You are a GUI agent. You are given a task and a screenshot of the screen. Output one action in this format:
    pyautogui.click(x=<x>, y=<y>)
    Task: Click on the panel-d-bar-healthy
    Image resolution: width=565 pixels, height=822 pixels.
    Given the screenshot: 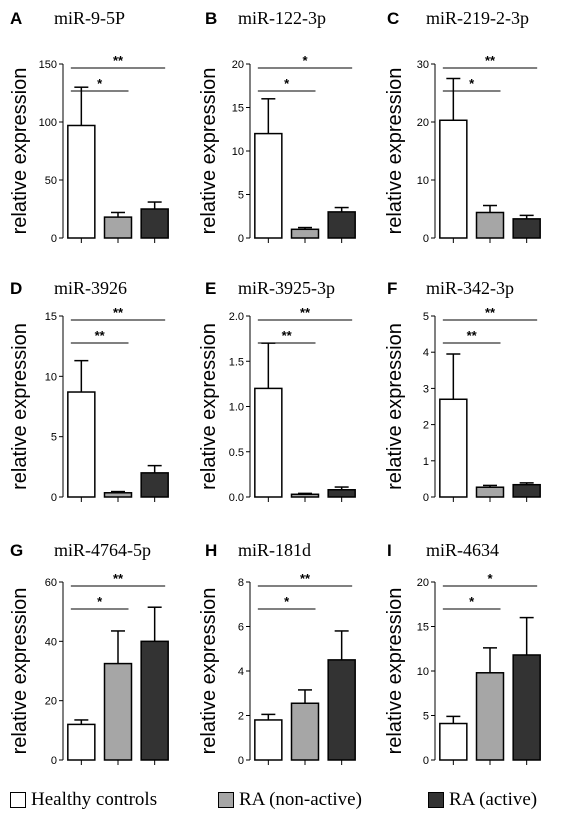 What is the action you would take?
    pyautogui.click(x=81, y=444)
    